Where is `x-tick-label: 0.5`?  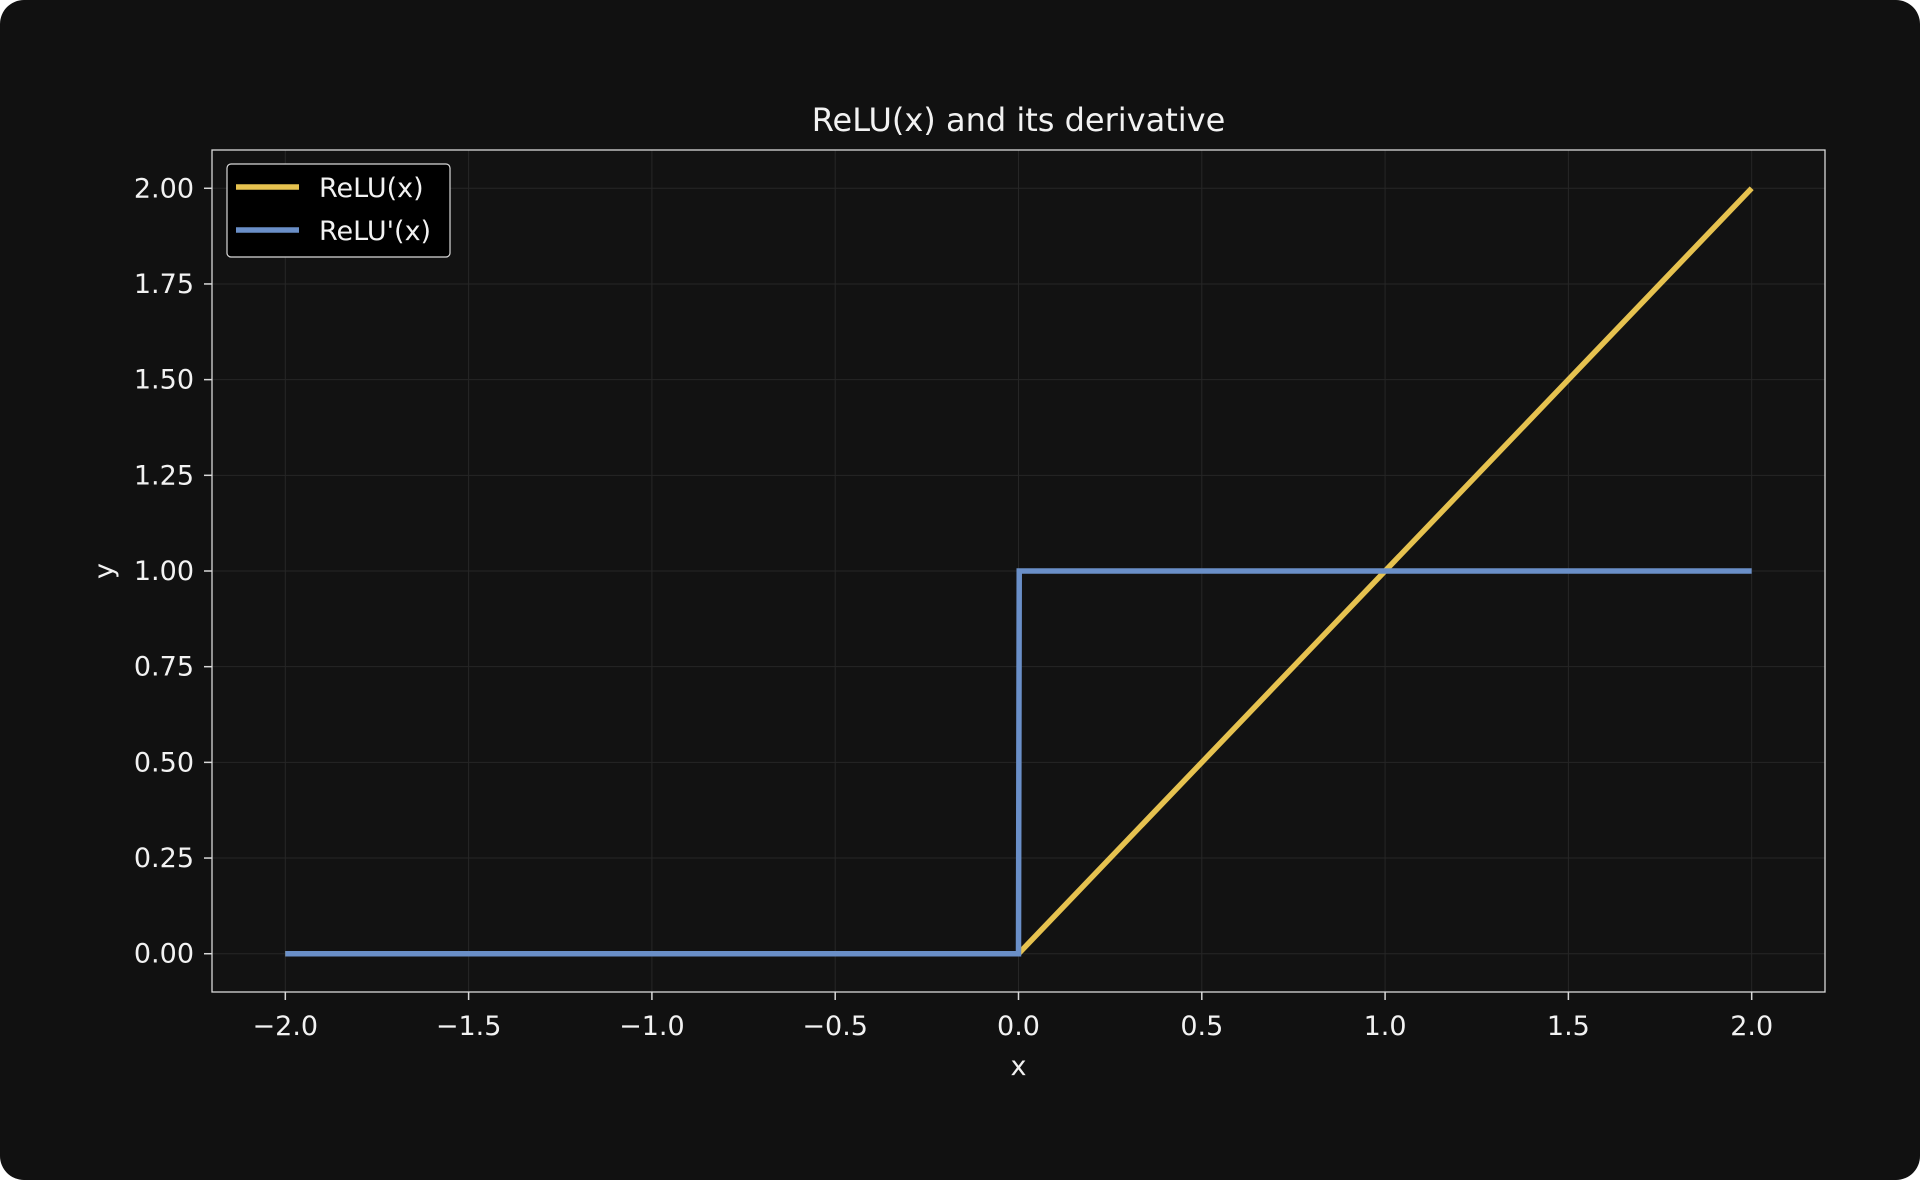 x-tick-label: 0.5 is located at coordinates (1201, 1026).